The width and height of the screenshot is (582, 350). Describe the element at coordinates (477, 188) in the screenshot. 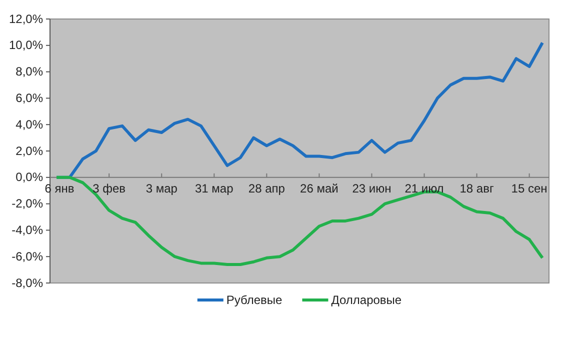

I see `x-tick-label: 18 авг` at that location.